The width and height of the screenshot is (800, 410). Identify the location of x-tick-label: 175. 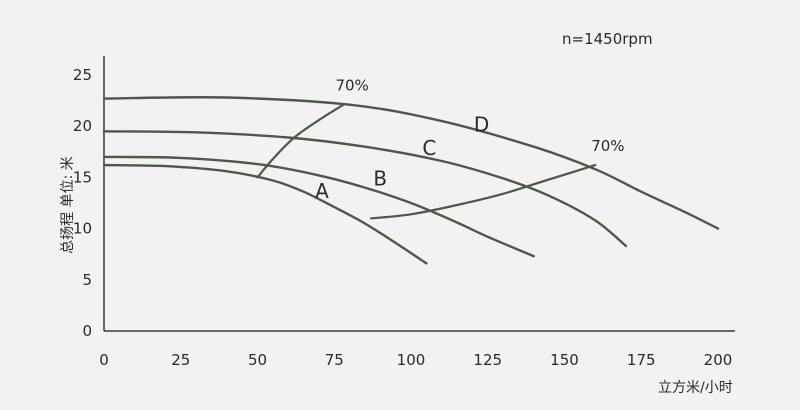
(641, 360).